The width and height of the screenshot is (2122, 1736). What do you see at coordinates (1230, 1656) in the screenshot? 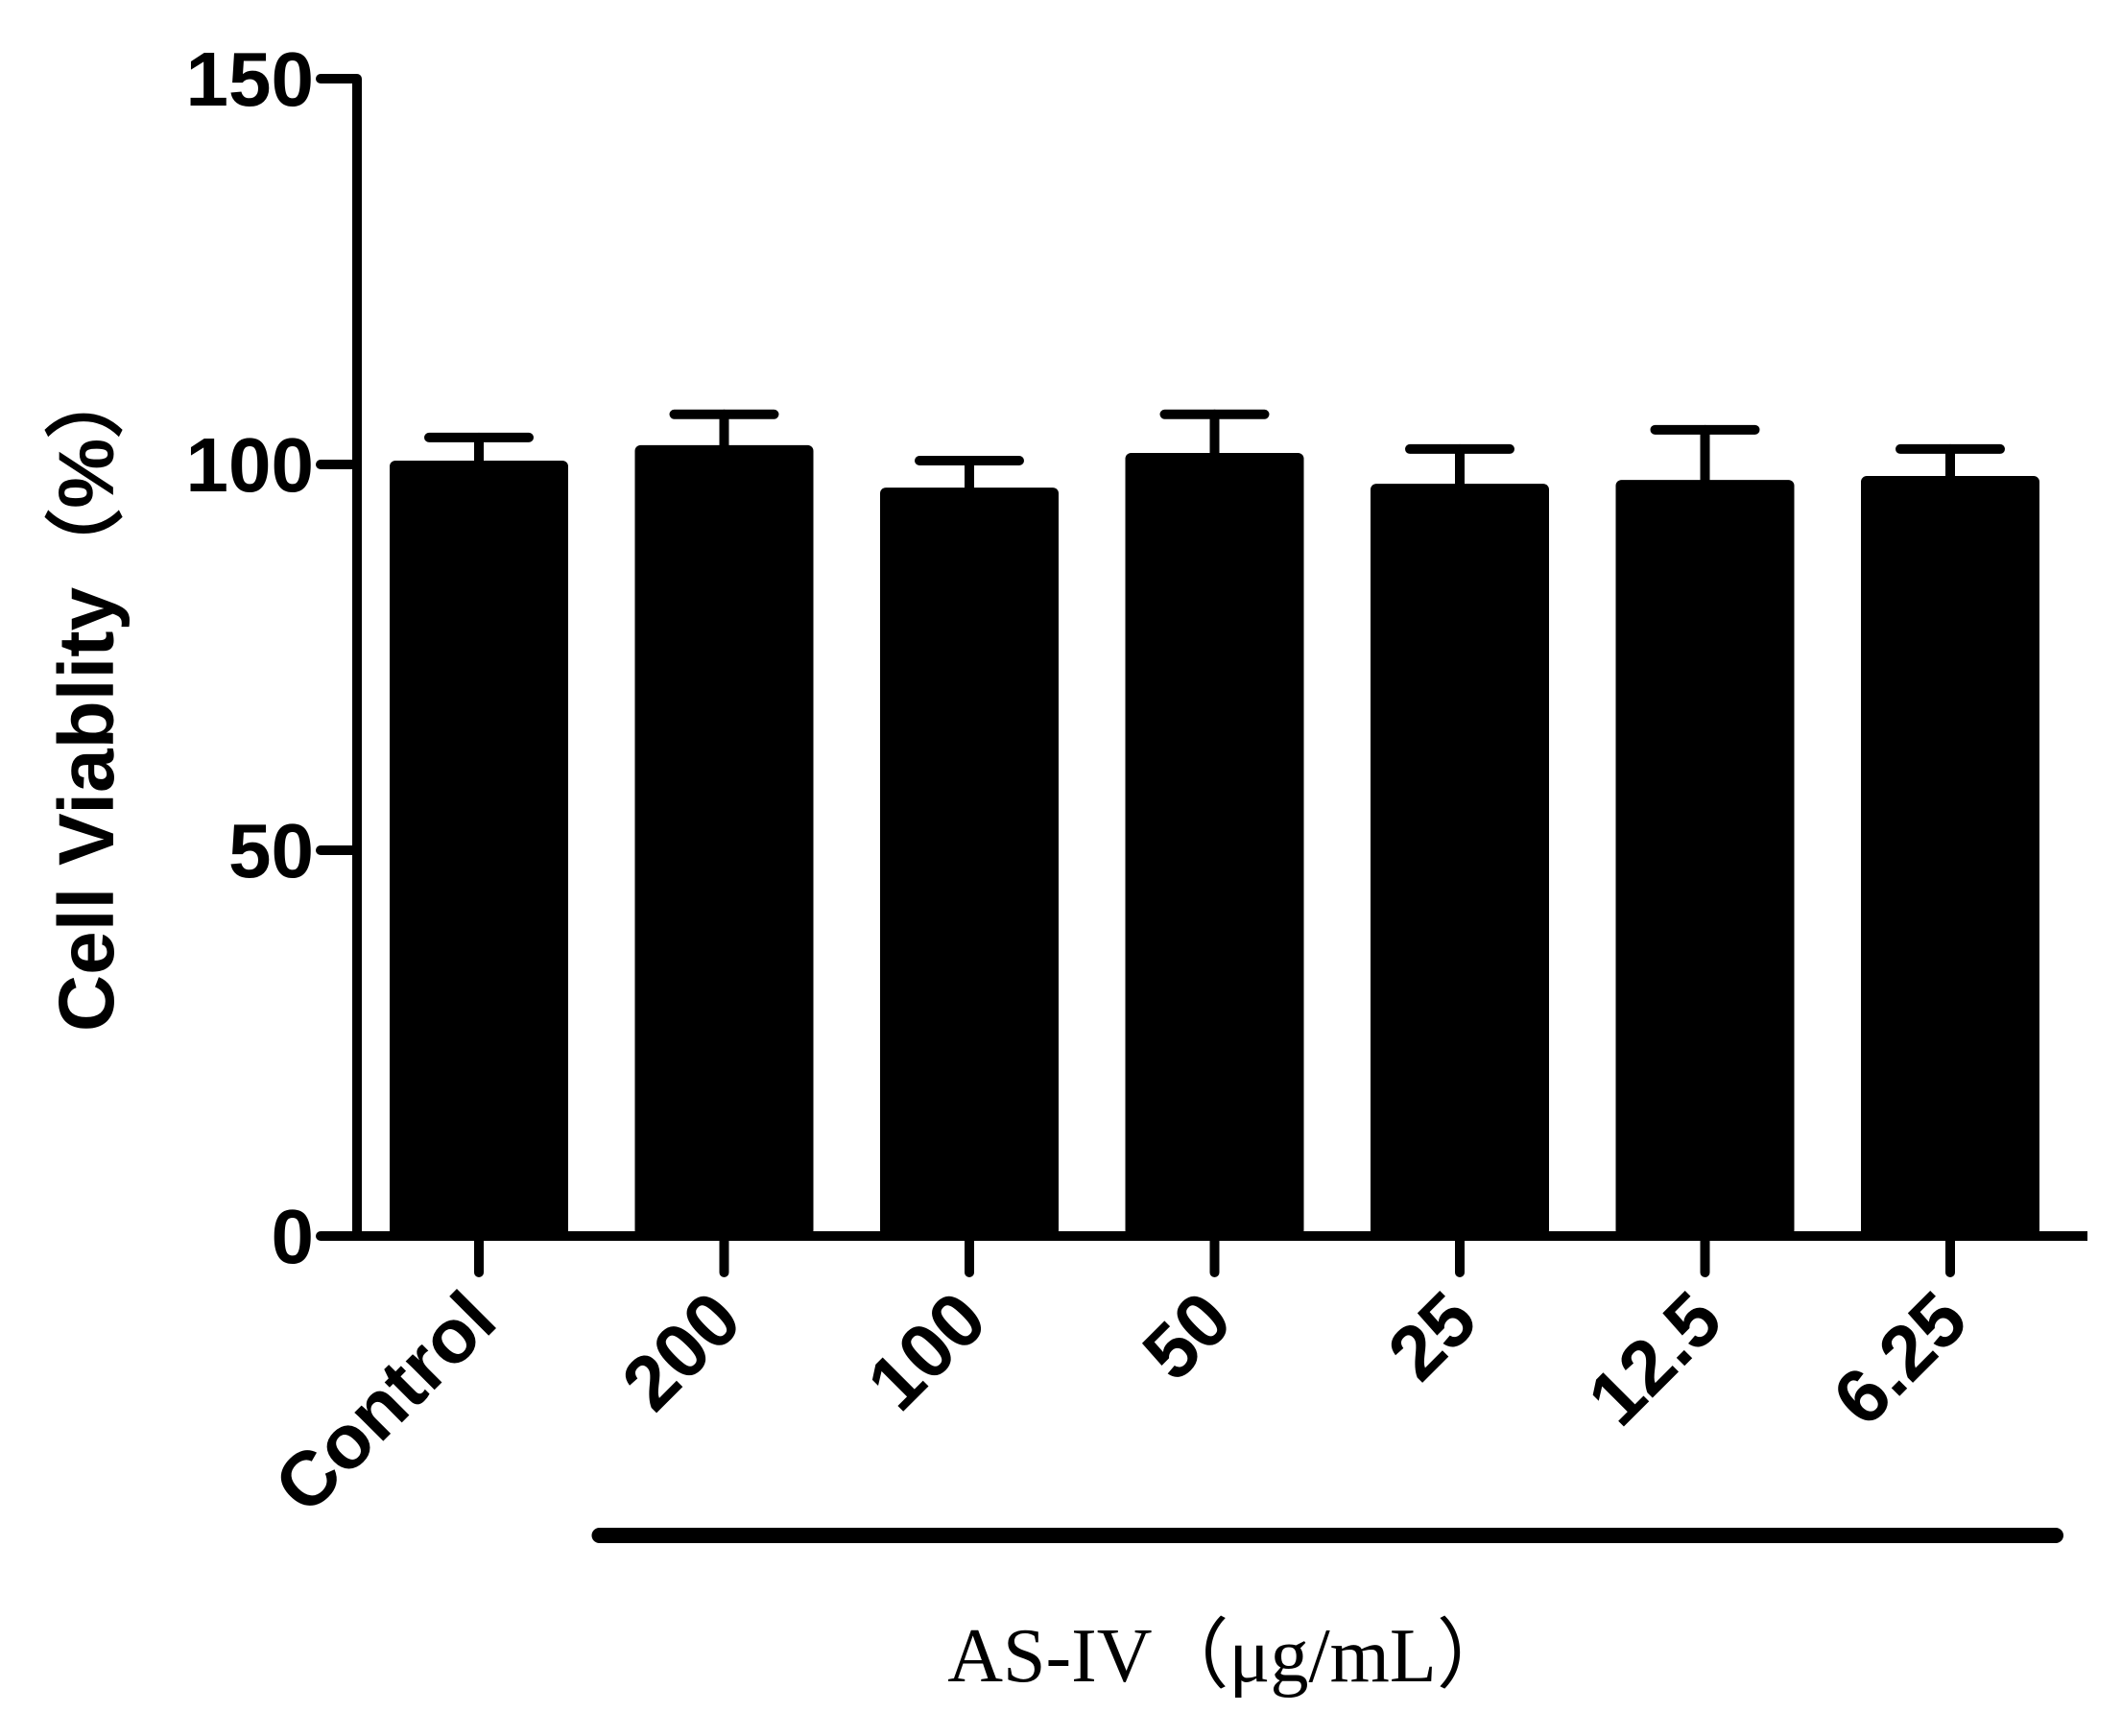
I see `group-label: AS-IV（μg/mL）` at bounding box center [1230, 1656].